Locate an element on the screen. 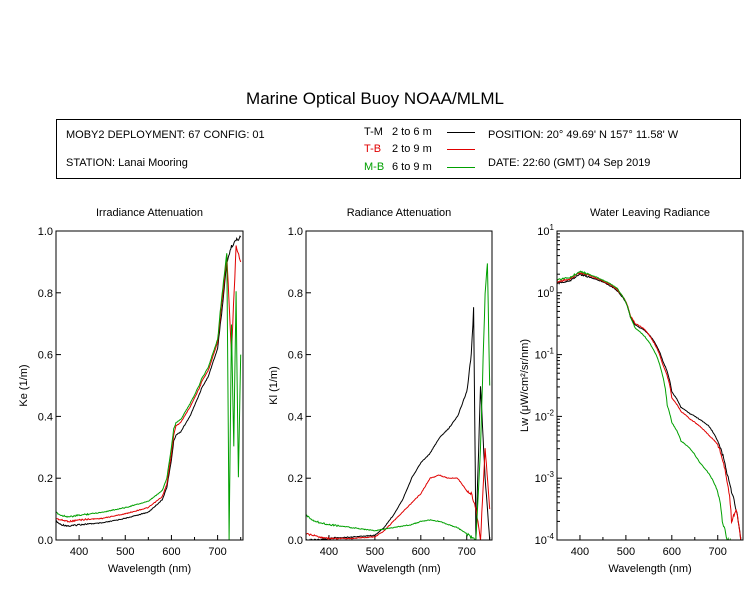  legend-code-tm: T-M is located at coordinates (373, 132).